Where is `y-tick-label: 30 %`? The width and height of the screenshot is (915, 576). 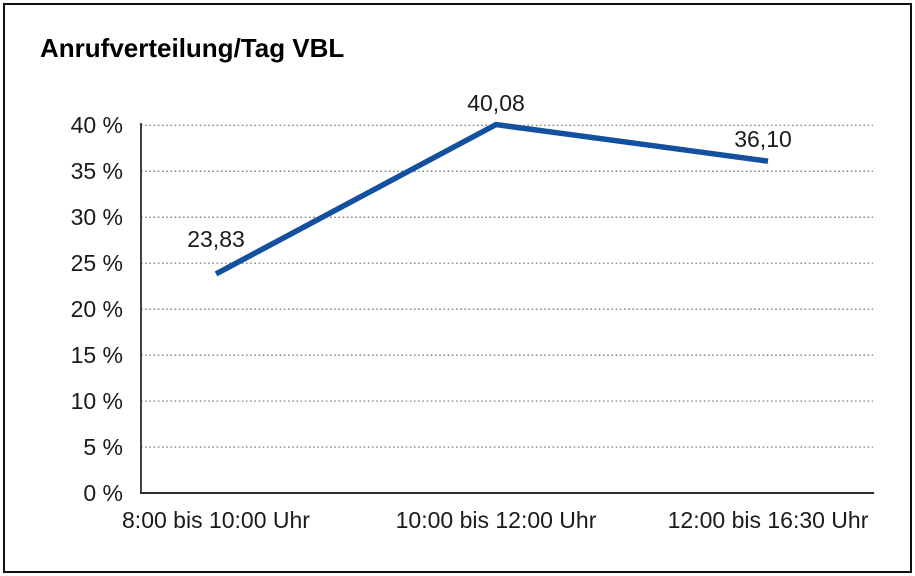
y-tick-label: 30 % is located at coordinates (96, 217).